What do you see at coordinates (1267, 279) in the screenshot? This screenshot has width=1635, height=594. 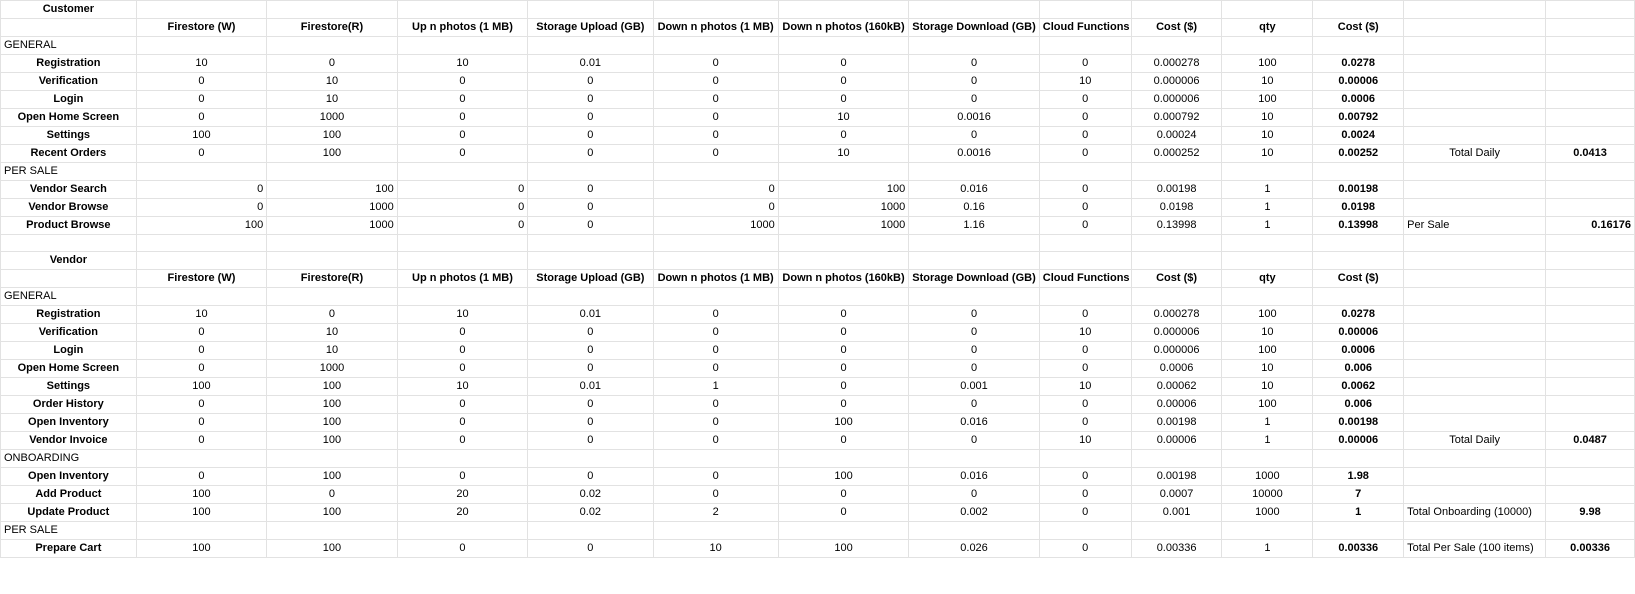 I see `column-header: qty` at bounding box center [1267, 279].